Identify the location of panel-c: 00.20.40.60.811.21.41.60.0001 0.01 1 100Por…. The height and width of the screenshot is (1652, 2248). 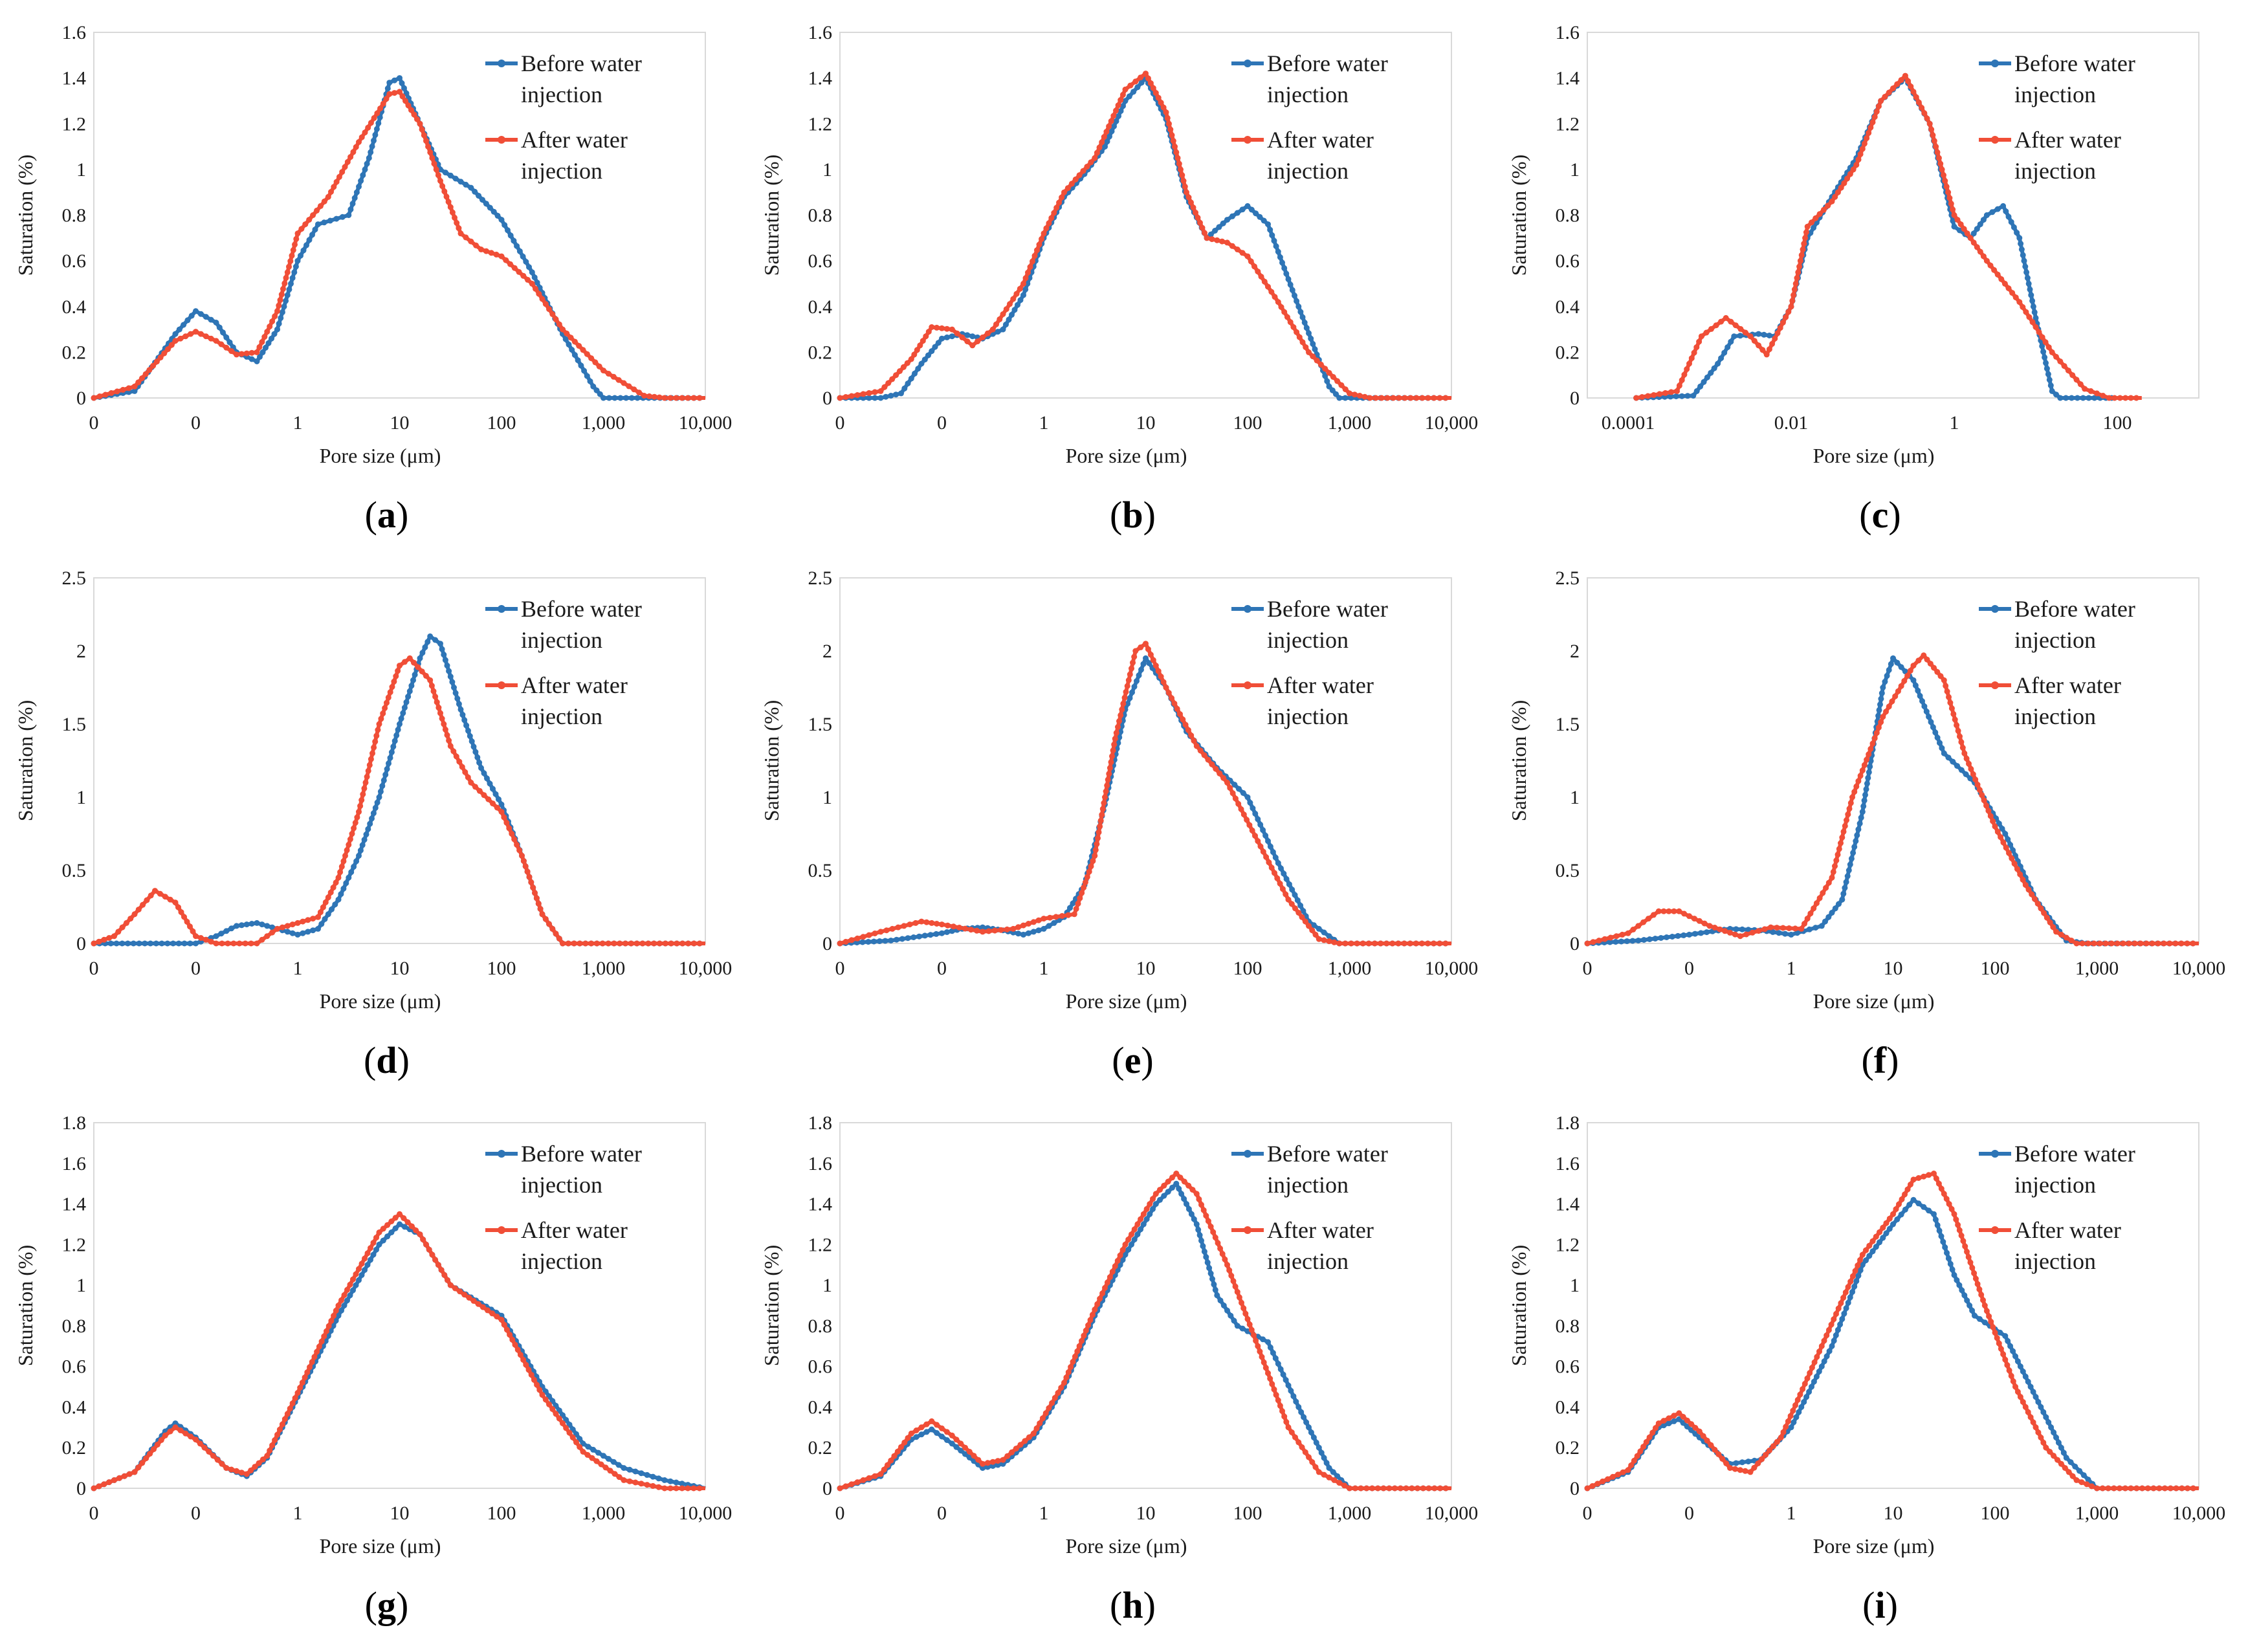
(1853, 279).